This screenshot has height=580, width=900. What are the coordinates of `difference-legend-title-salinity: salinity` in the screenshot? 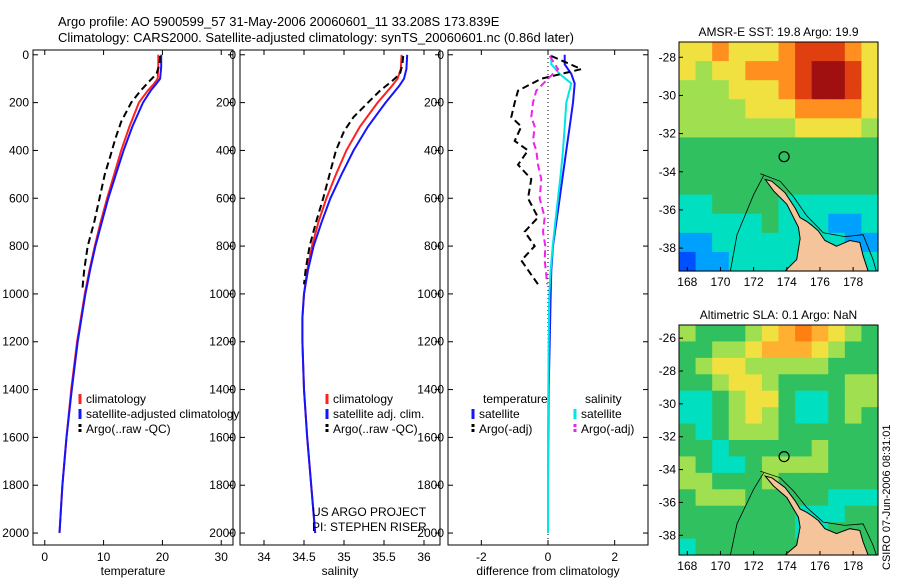 It's located at (603, 399).